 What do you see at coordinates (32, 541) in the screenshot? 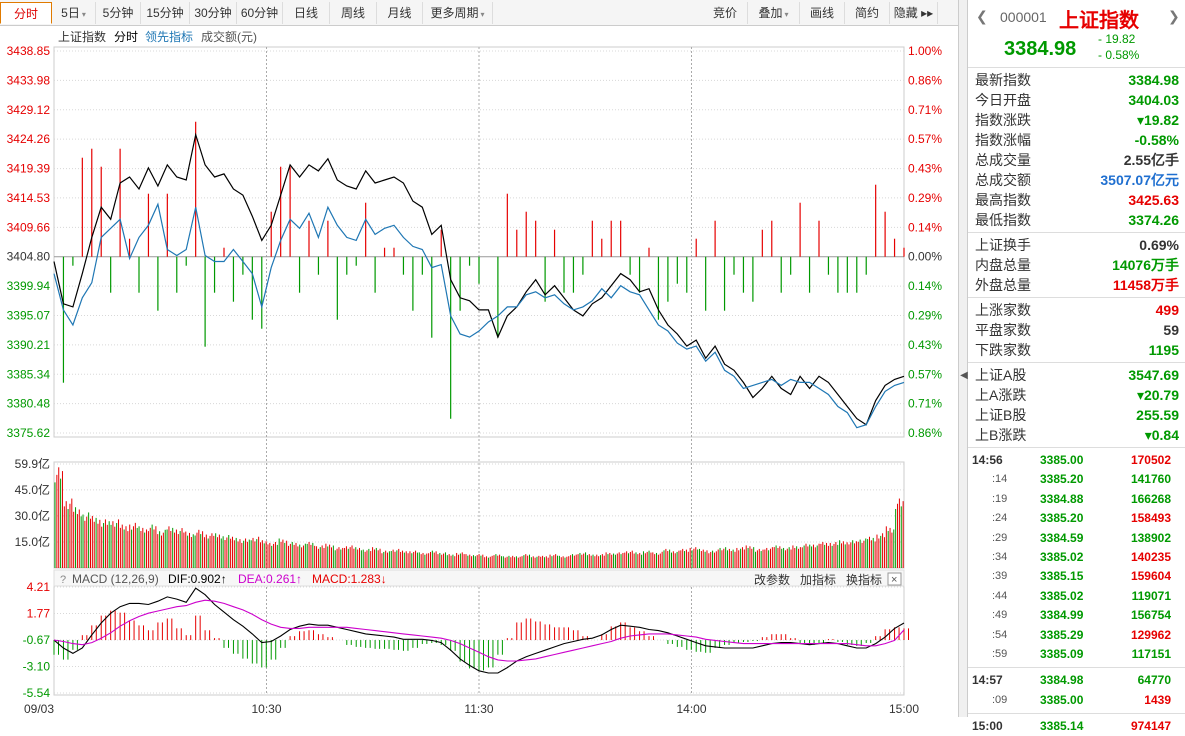
I see `volume-tick-label: 15.0亿` at bounding box center [32, 541].